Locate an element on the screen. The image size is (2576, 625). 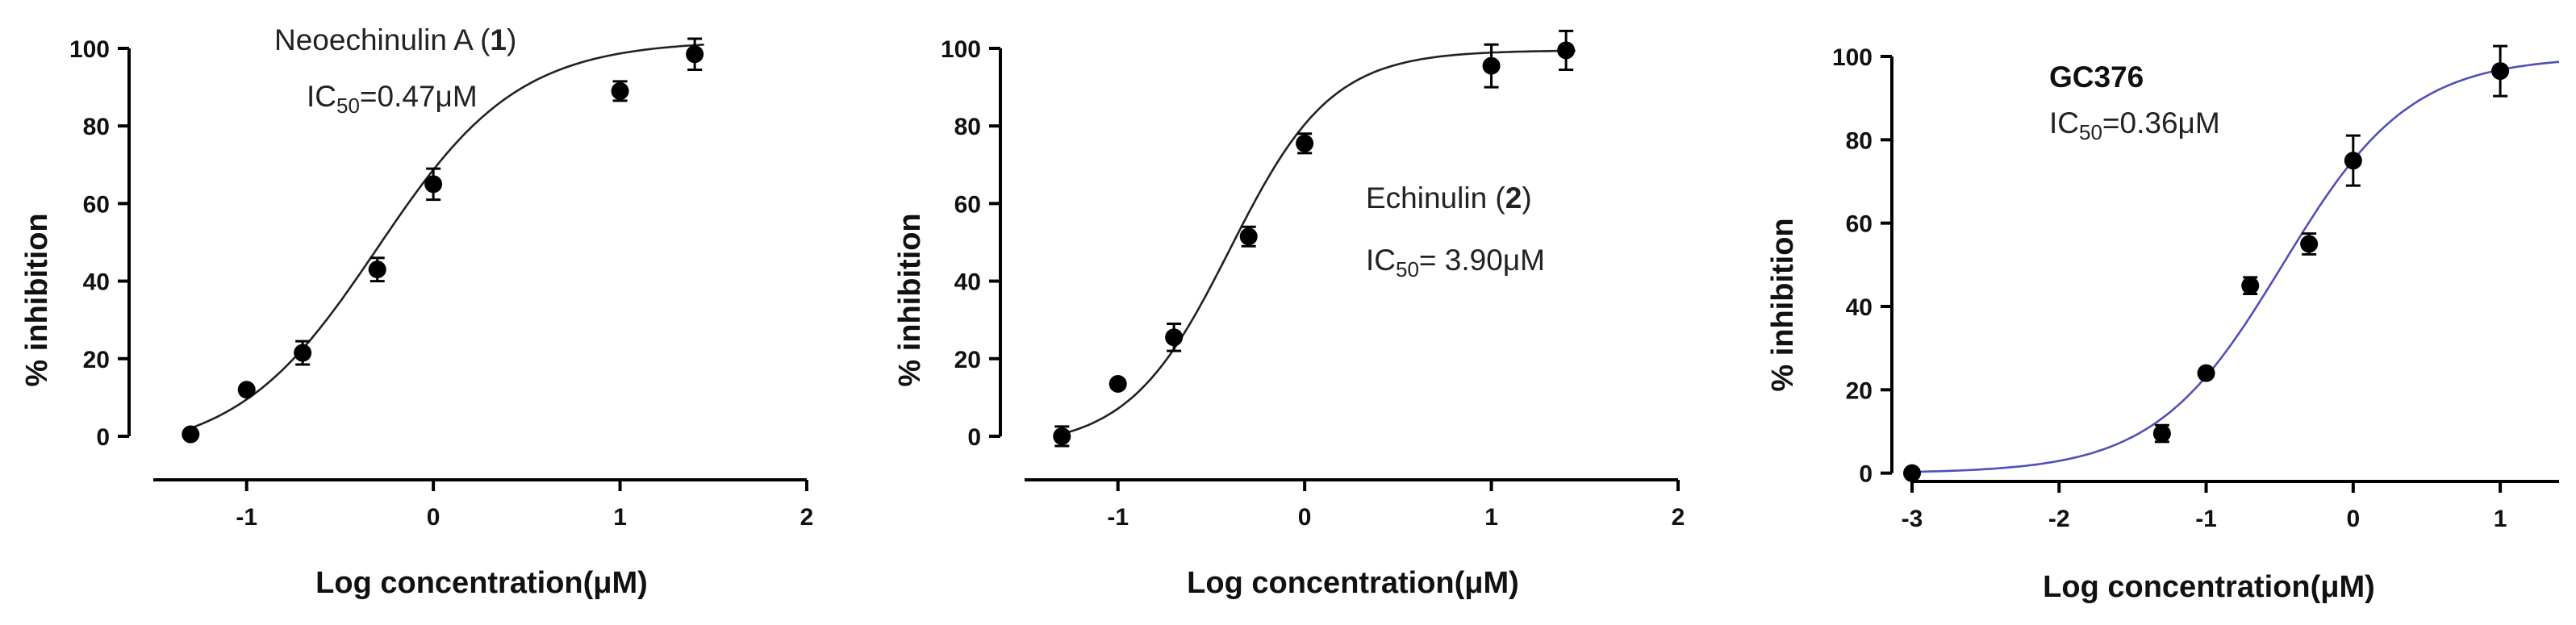
x-tick-label: -3 is located at coordinates (1913, 519).